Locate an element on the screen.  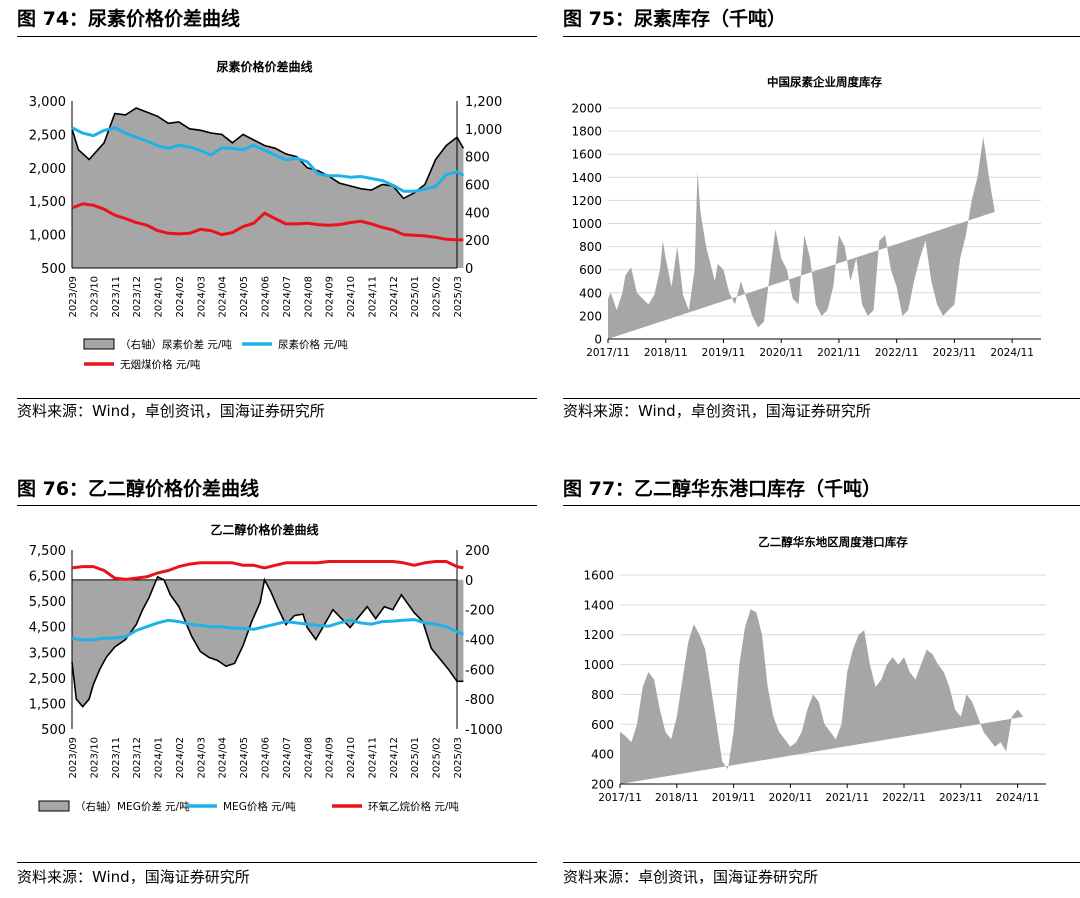
x-tick-label: 2019/11 is located at coordinates (724, 353).